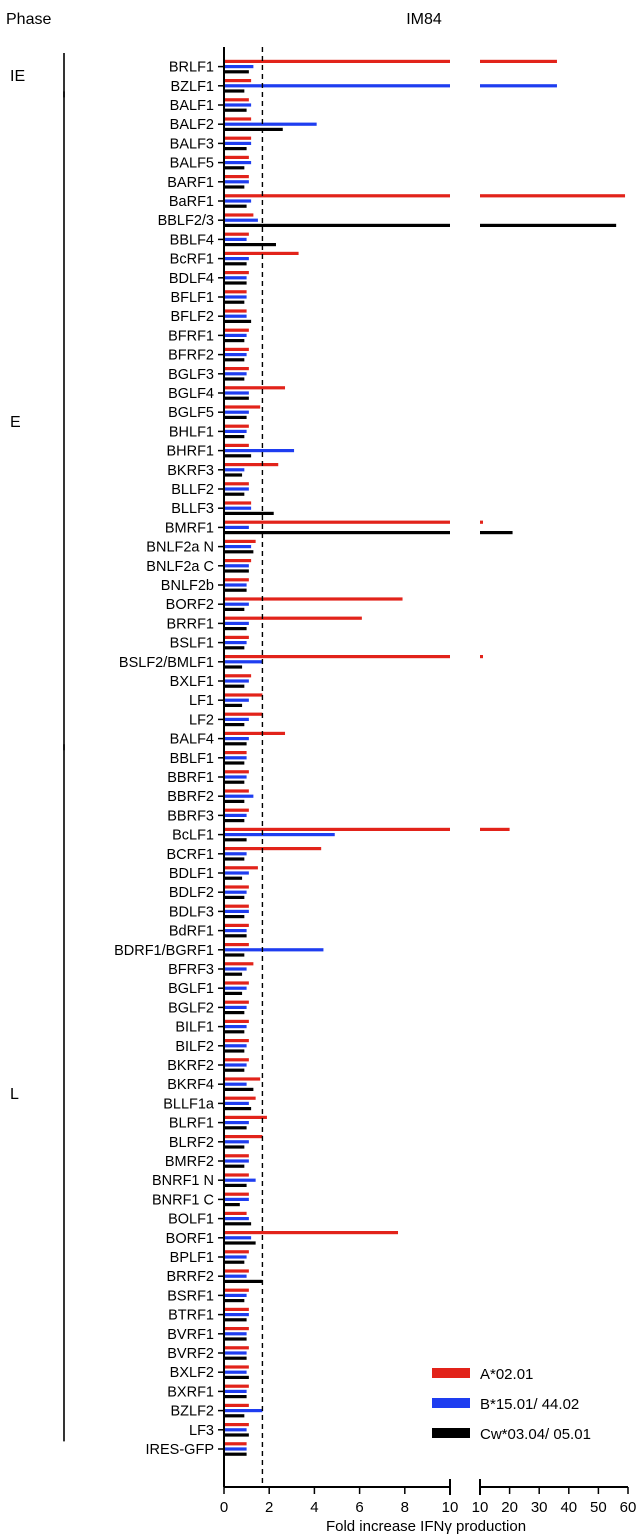 This screenshot has width=640, height=1538. What do you see at coordinates (235, 988) in the screenshot?
I see `bar-BGLF1-s1` at bounding box center [235, 988].